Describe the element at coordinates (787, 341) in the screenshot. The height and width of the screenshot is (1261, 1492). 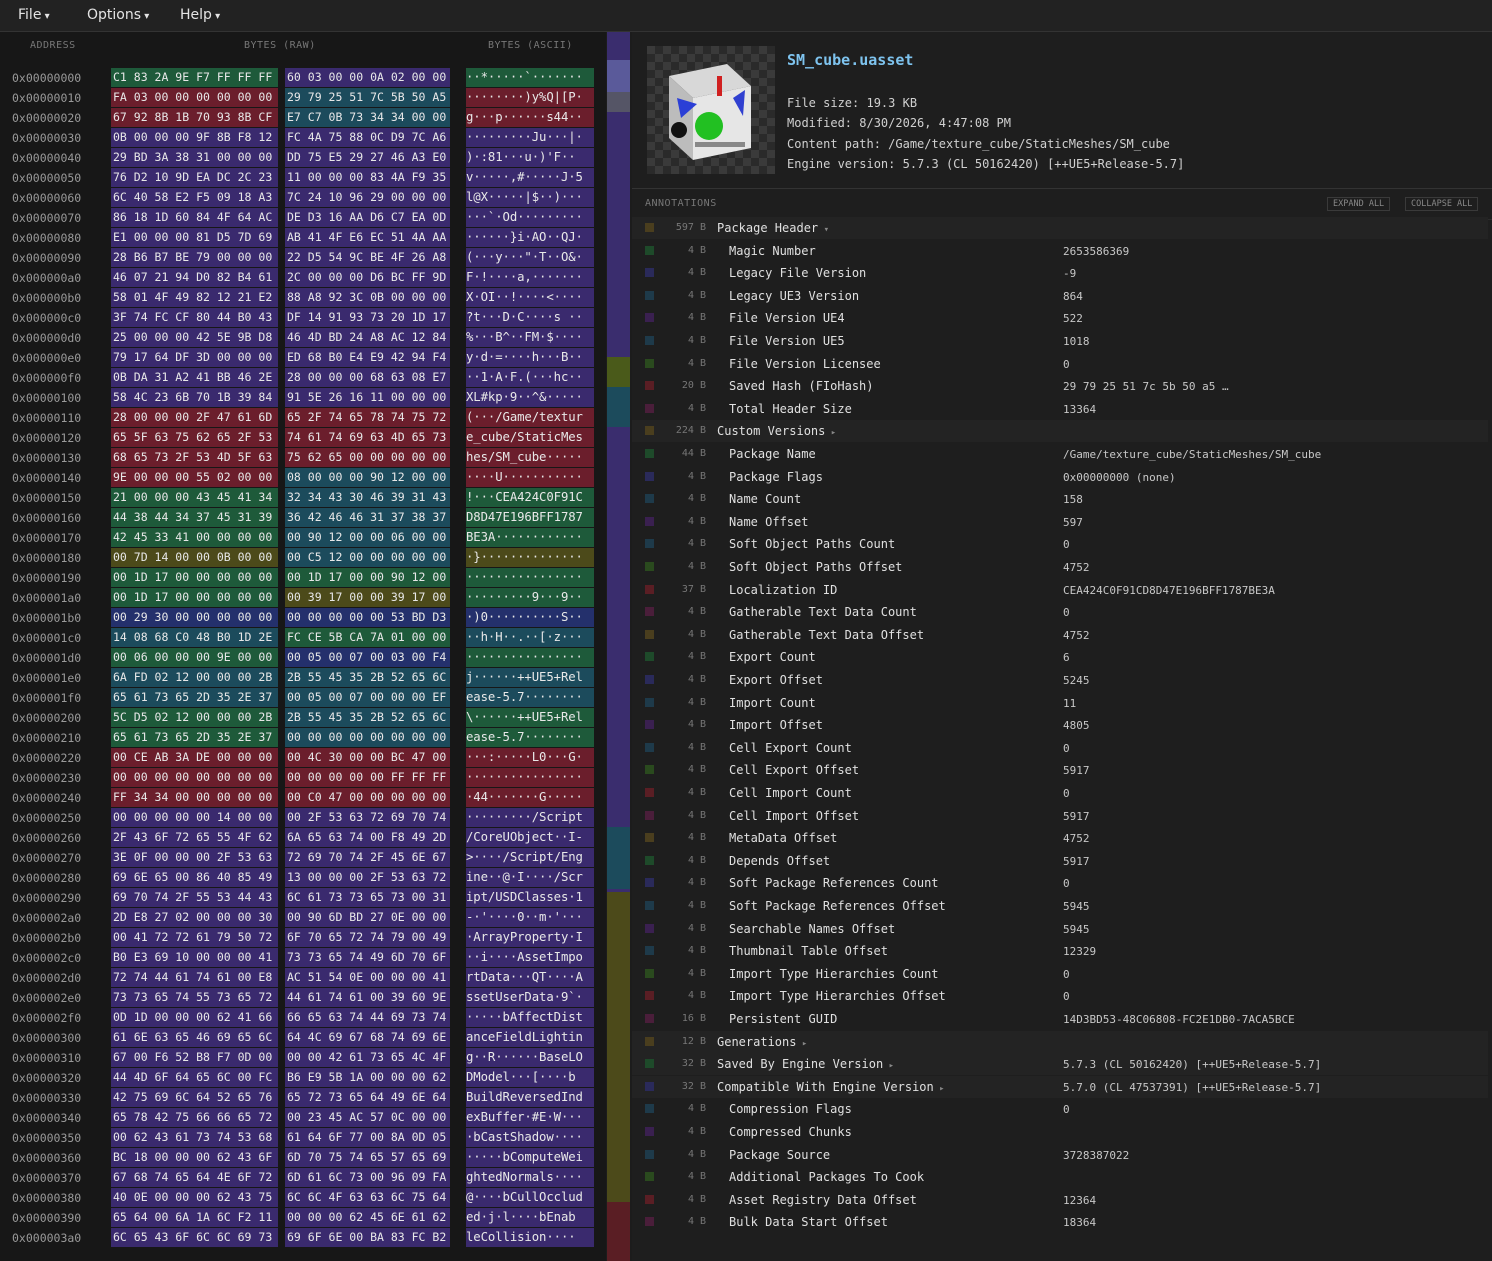
I see `field-name: File Version UE5` at that location.